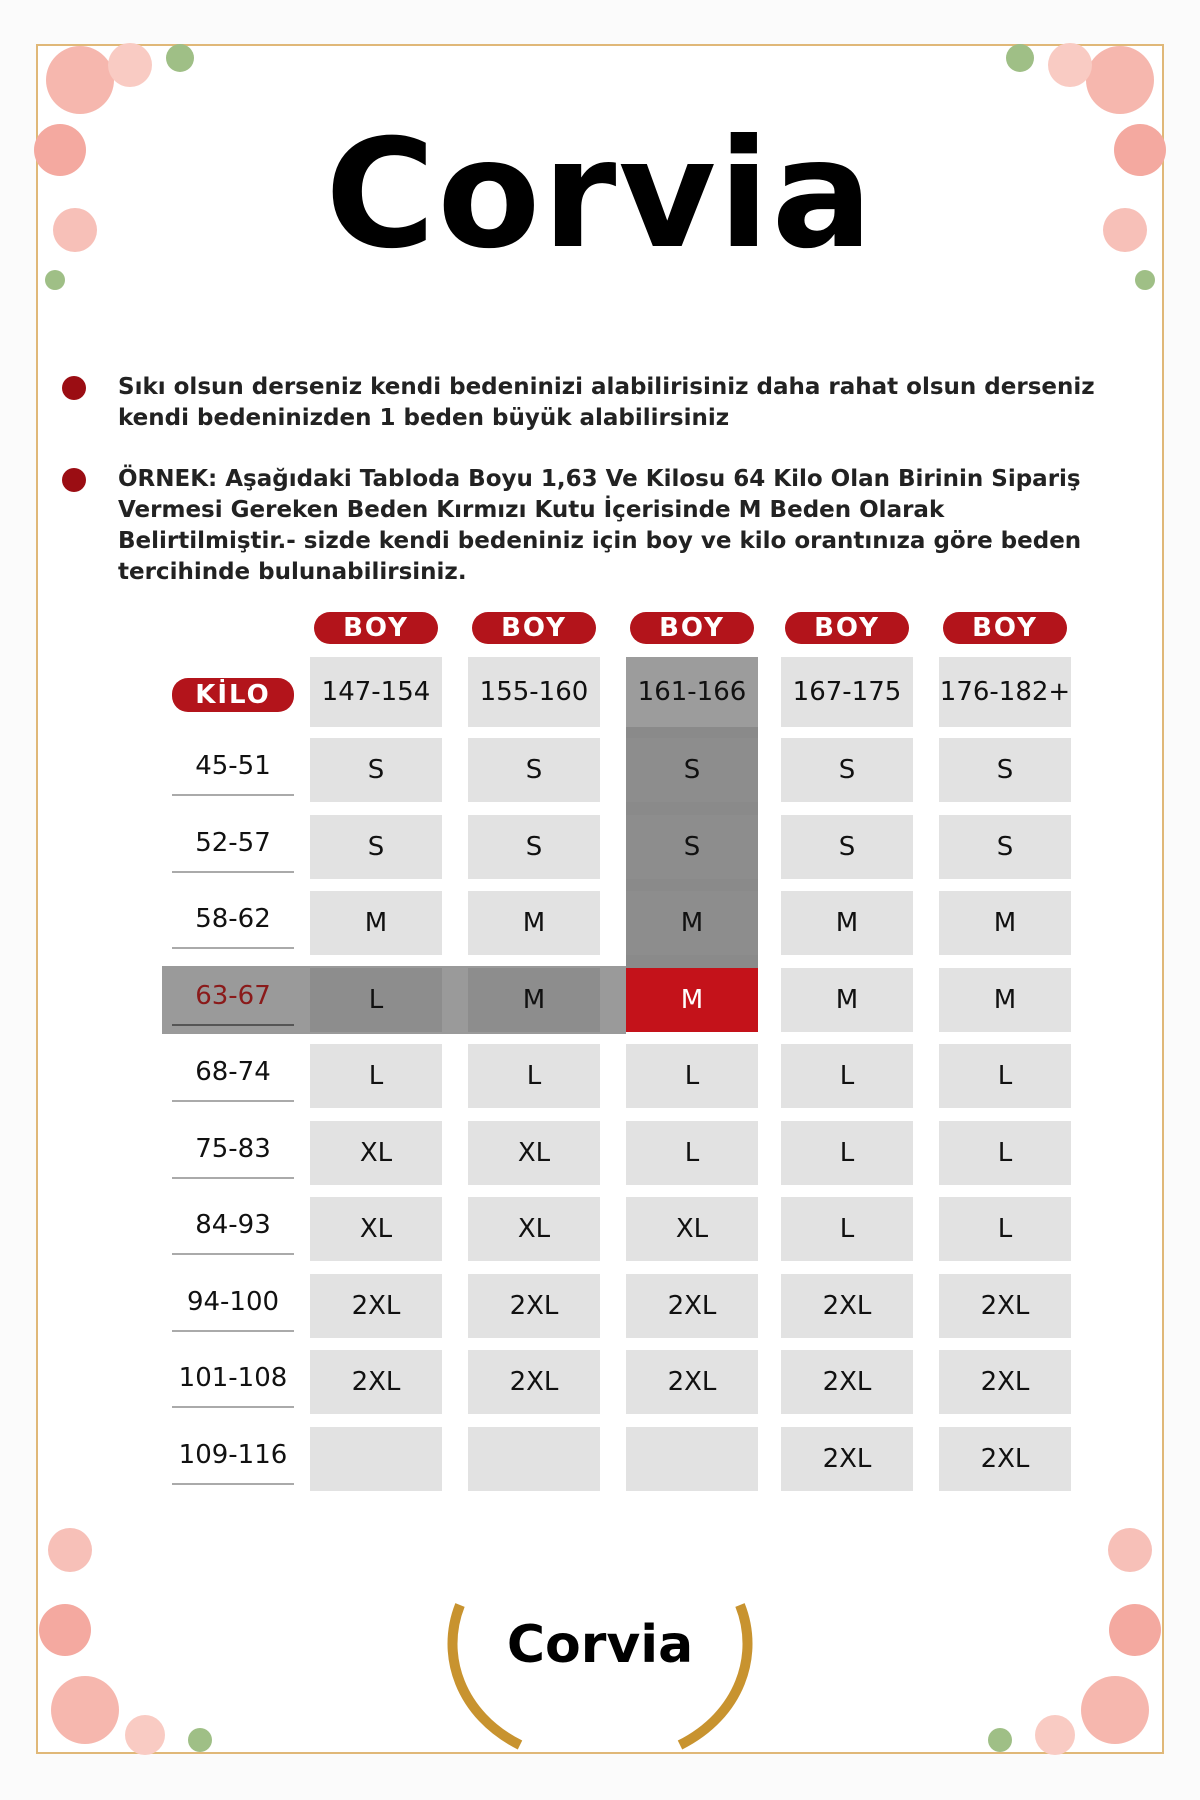 This screenshot has height=1800, width=1200. I want to click on weight-range: 94-100, so click(233, 1303).